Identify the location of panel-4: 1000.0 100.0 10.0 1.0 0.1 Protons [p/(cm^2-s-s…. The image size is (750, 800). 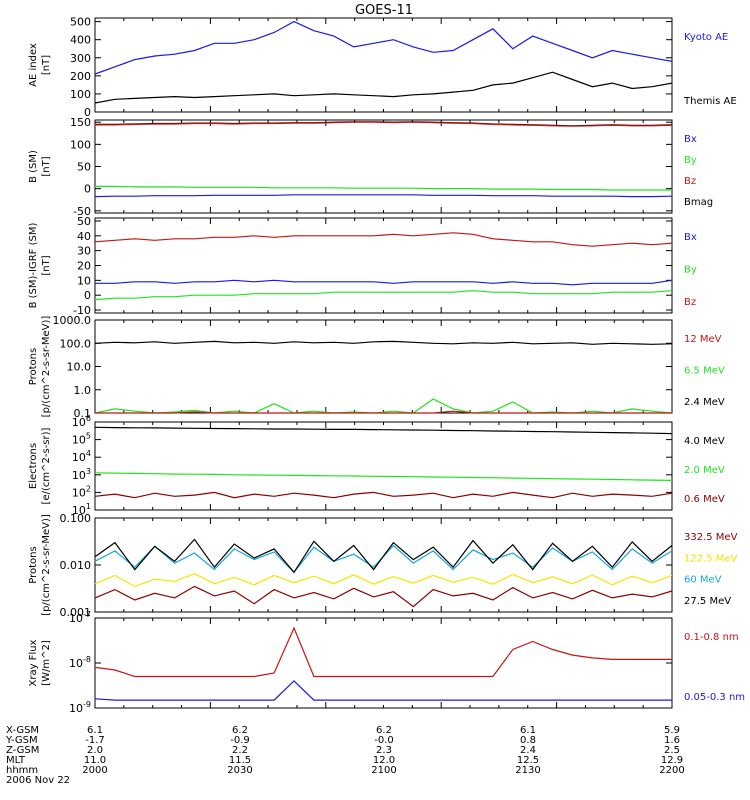
(376, 367).